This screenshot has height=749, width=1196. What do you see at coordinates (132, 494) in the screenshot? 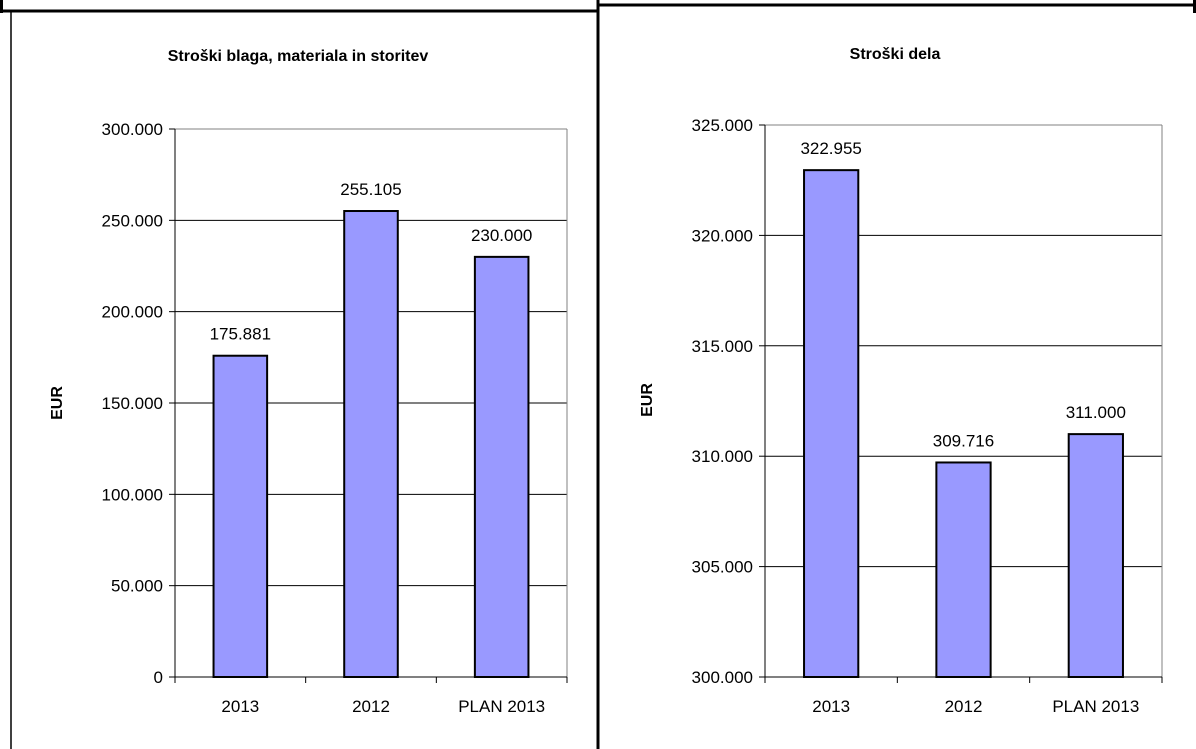
I see `y-tick-label: 100.000` at bounding box center [132, 494].